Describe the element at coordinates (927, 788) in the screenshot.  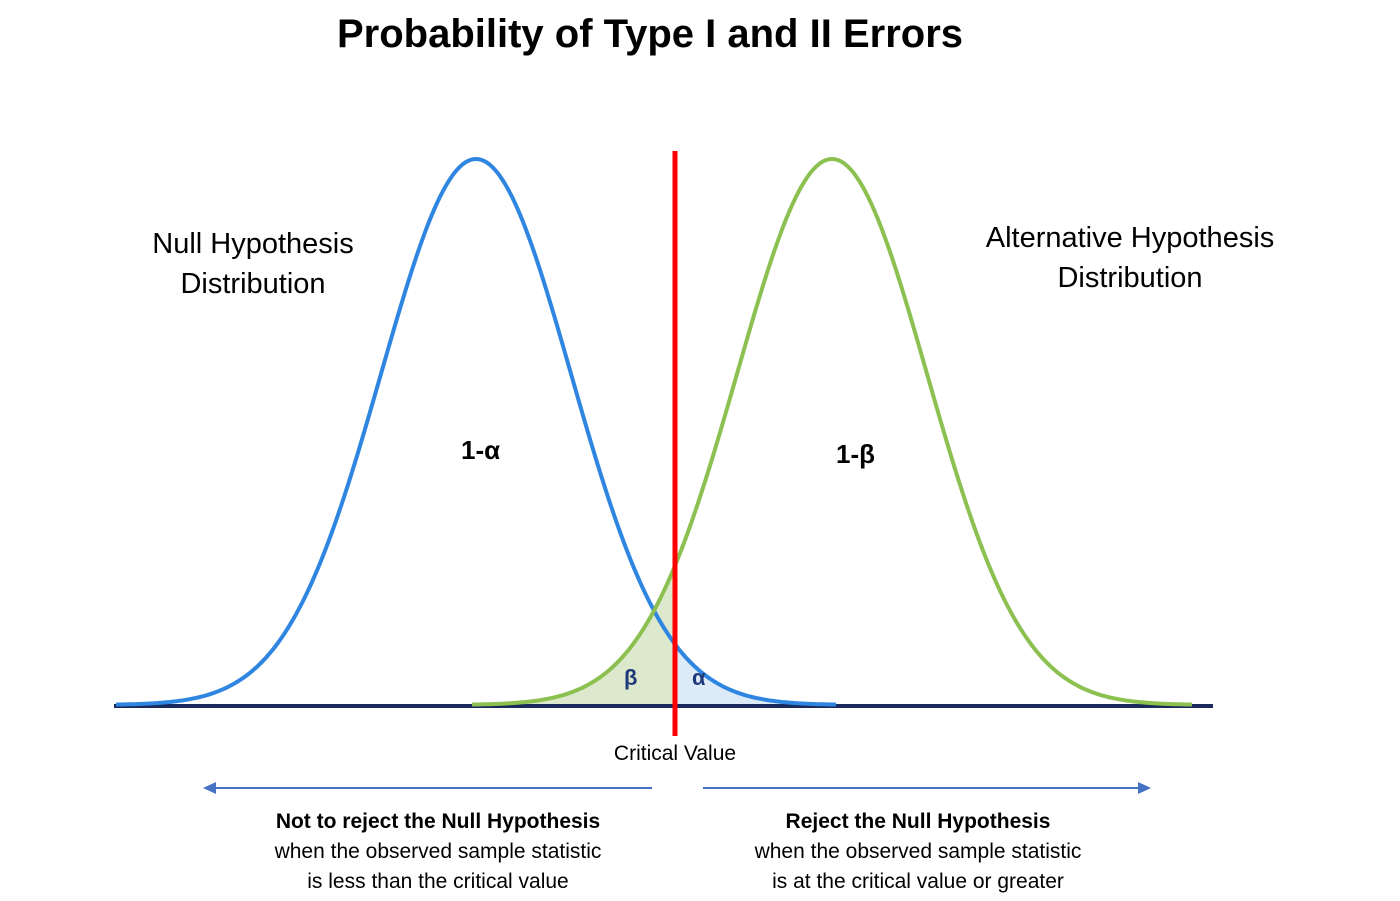
I see `right-arrow` at that location.